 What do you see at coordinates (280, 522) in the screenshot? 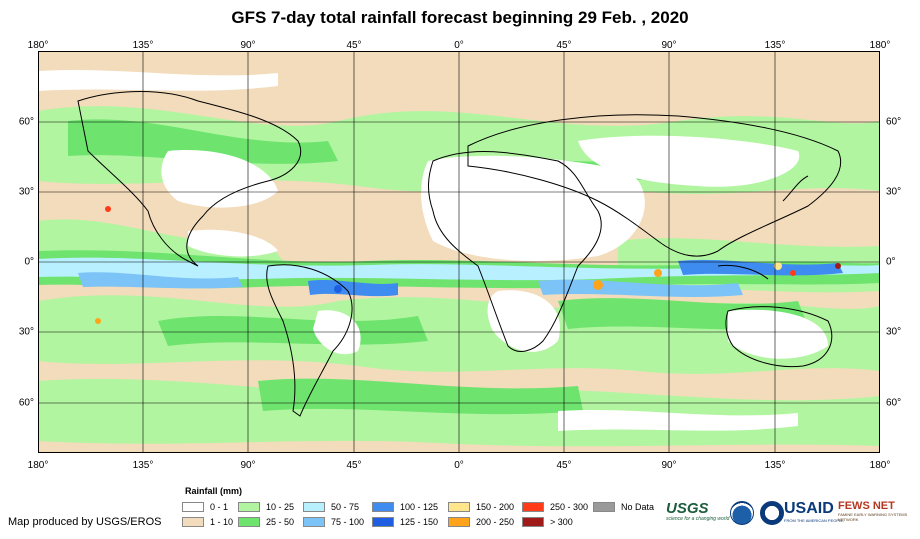
I see `legend-label: 25 - 50` at bounding box center [280, 522].